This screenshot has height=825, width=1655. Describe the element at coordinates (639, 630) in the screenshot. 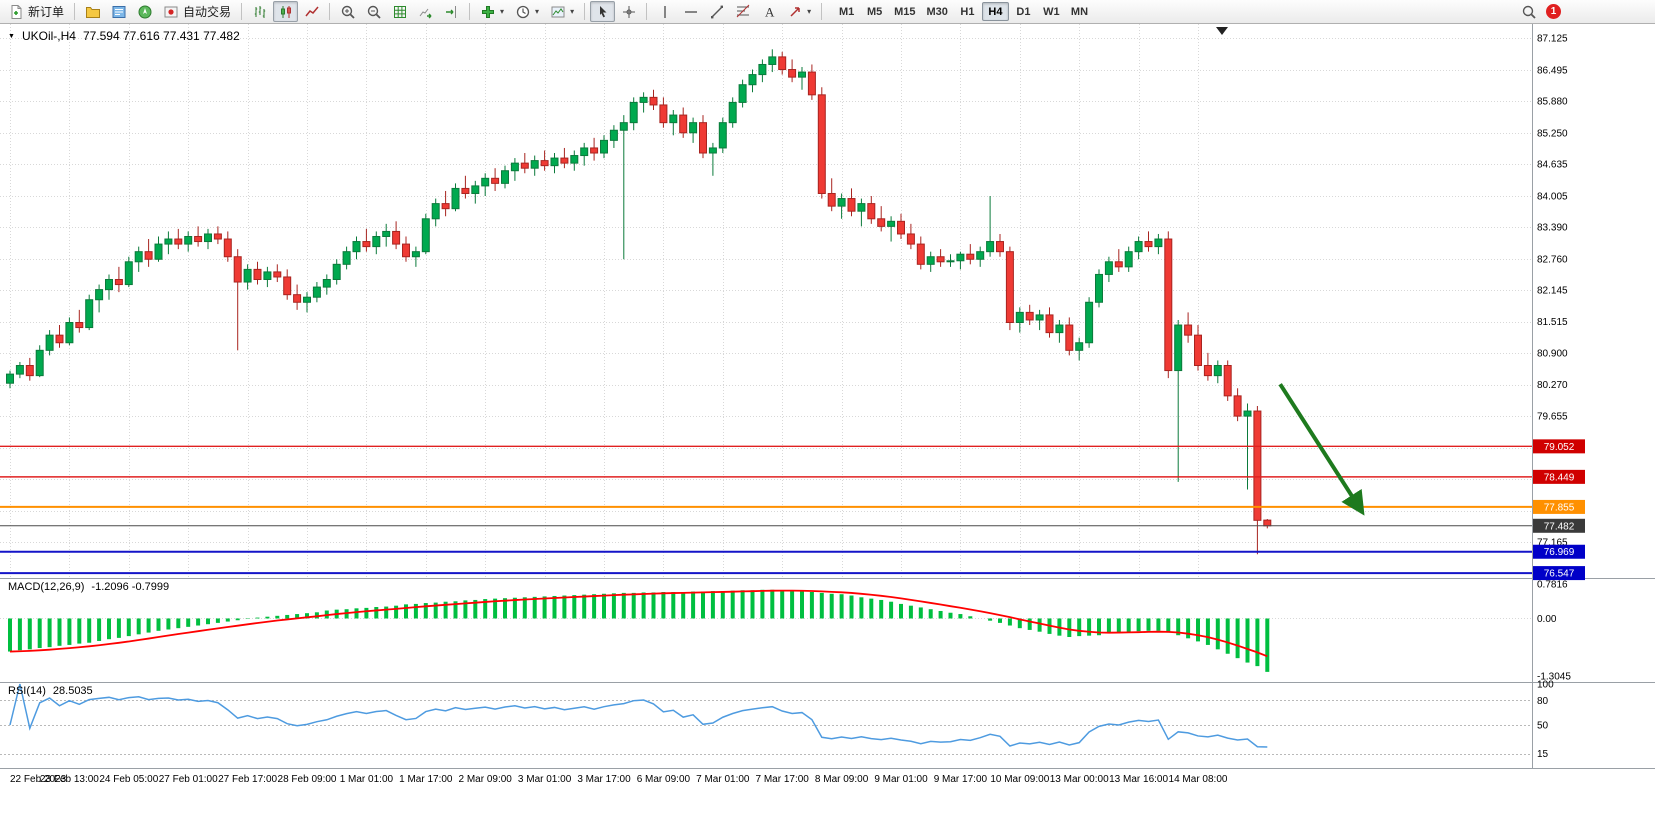

I see `macd-indicator` at that location.